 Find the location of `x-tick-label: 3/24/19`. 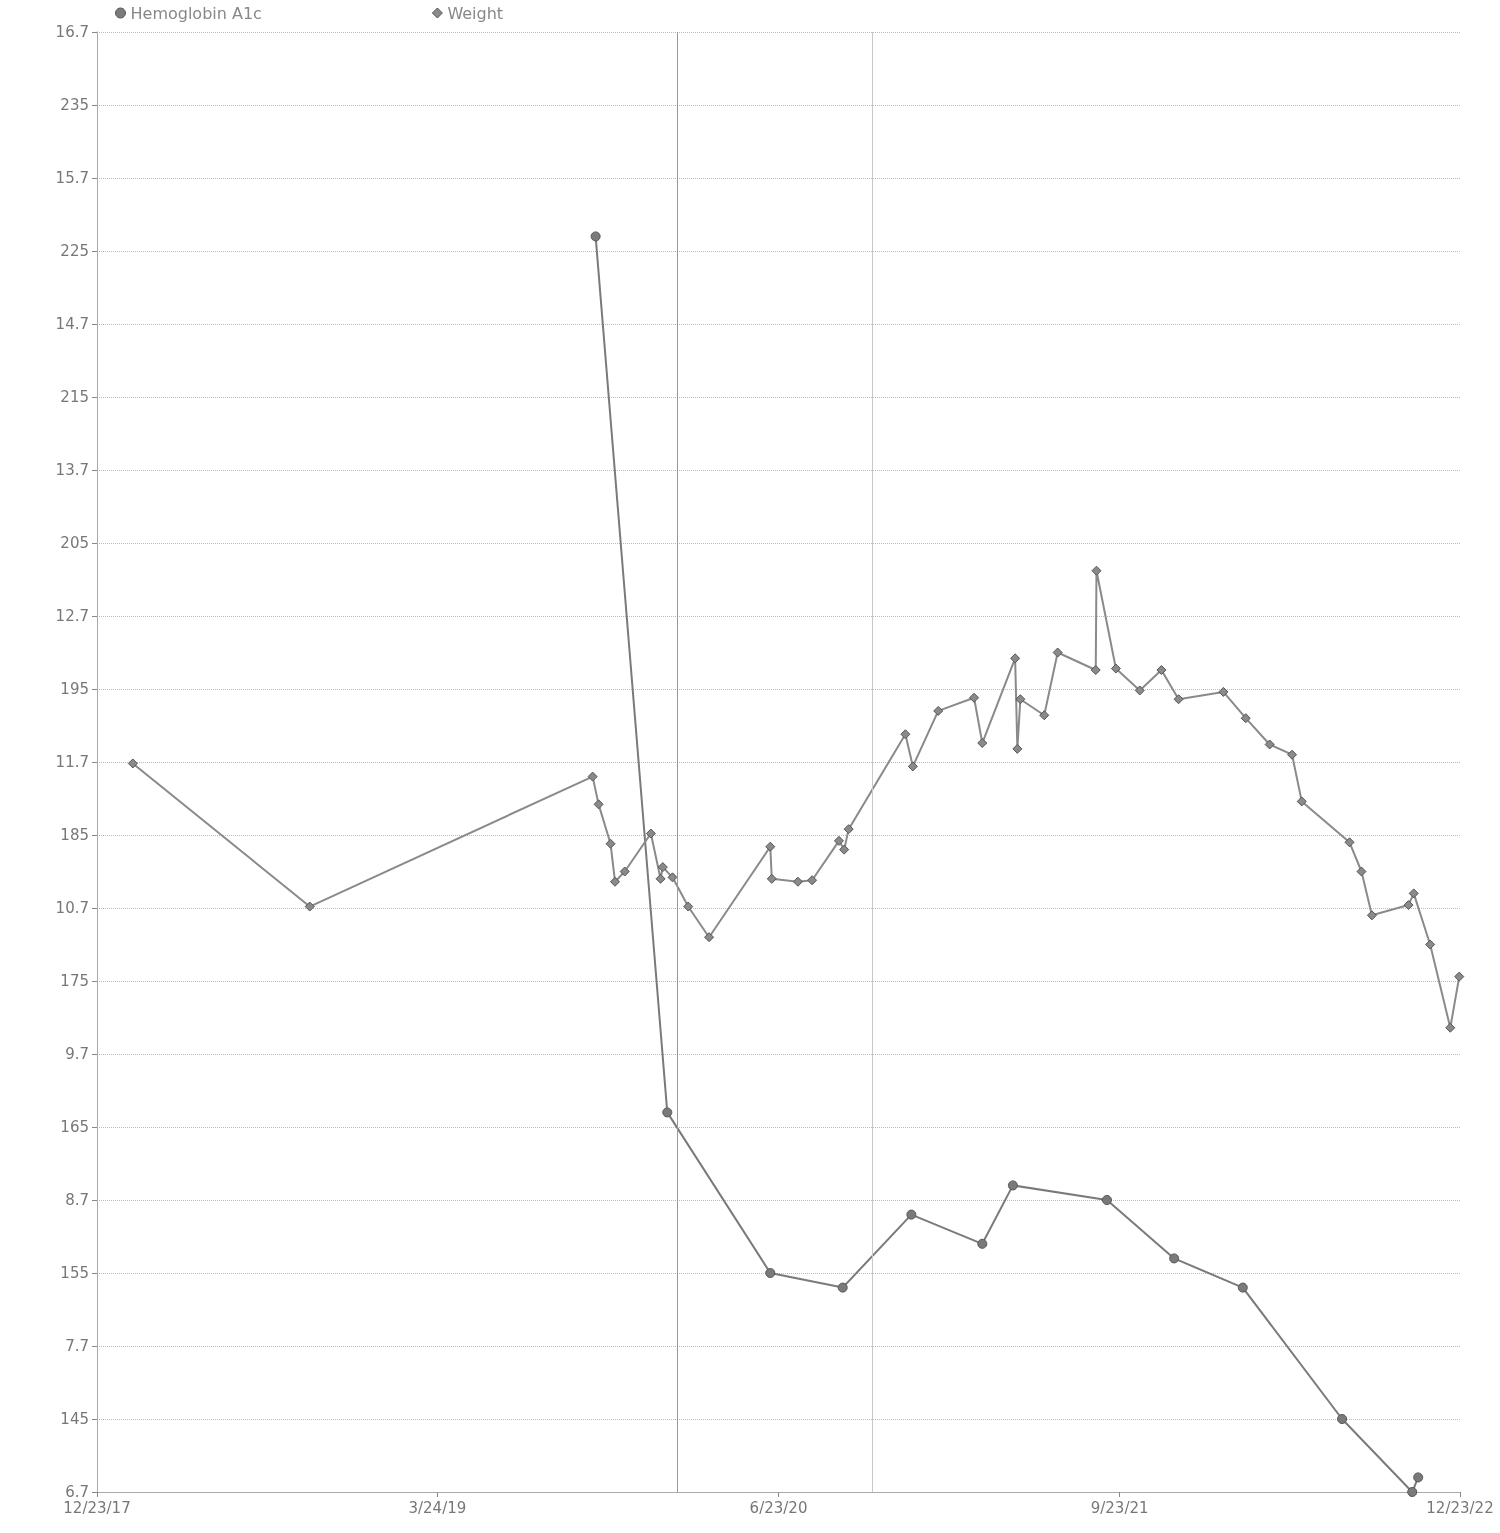

x-tick-label: 3/24/19 is located at coordinates (437, 1507).